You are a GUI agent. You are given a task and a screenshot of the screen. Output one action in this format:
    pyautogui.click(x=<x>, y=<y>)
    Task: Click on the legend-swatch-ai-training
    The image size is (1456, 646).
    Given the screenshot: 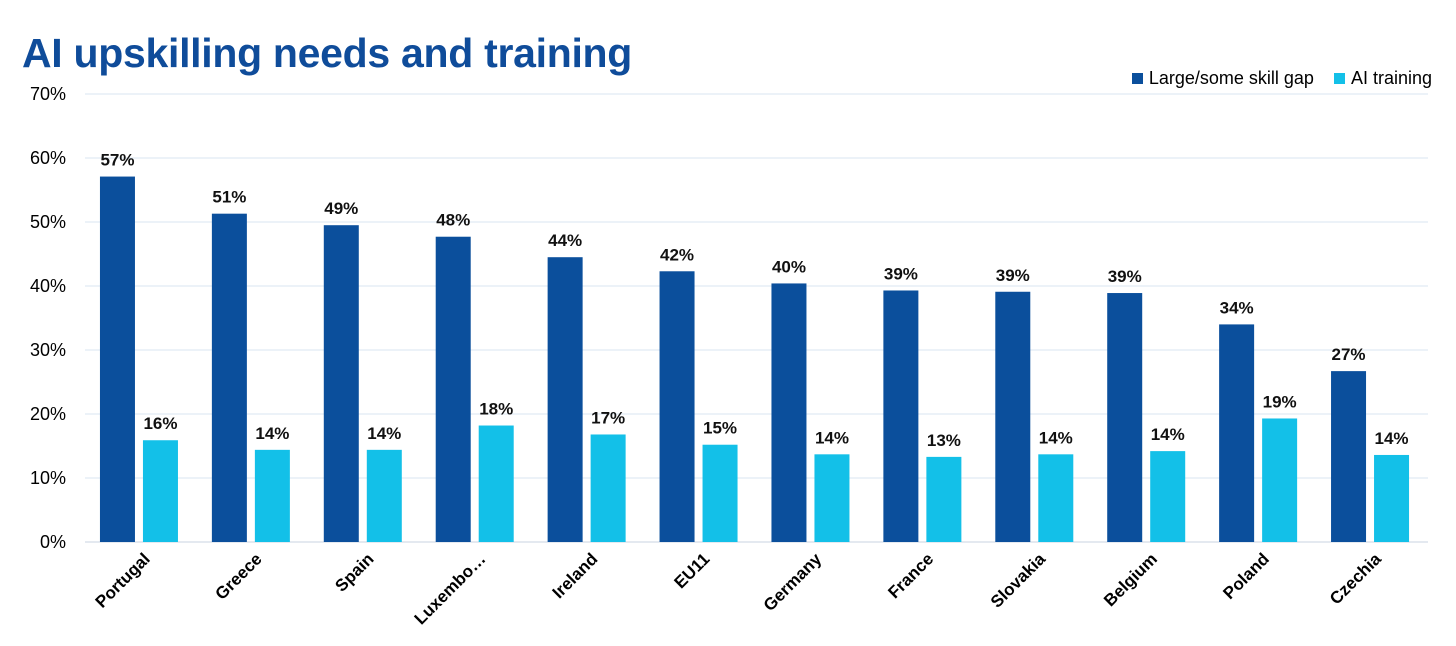 What is the action you would take?
    pyautogui.click(x=1339, y=78)
    